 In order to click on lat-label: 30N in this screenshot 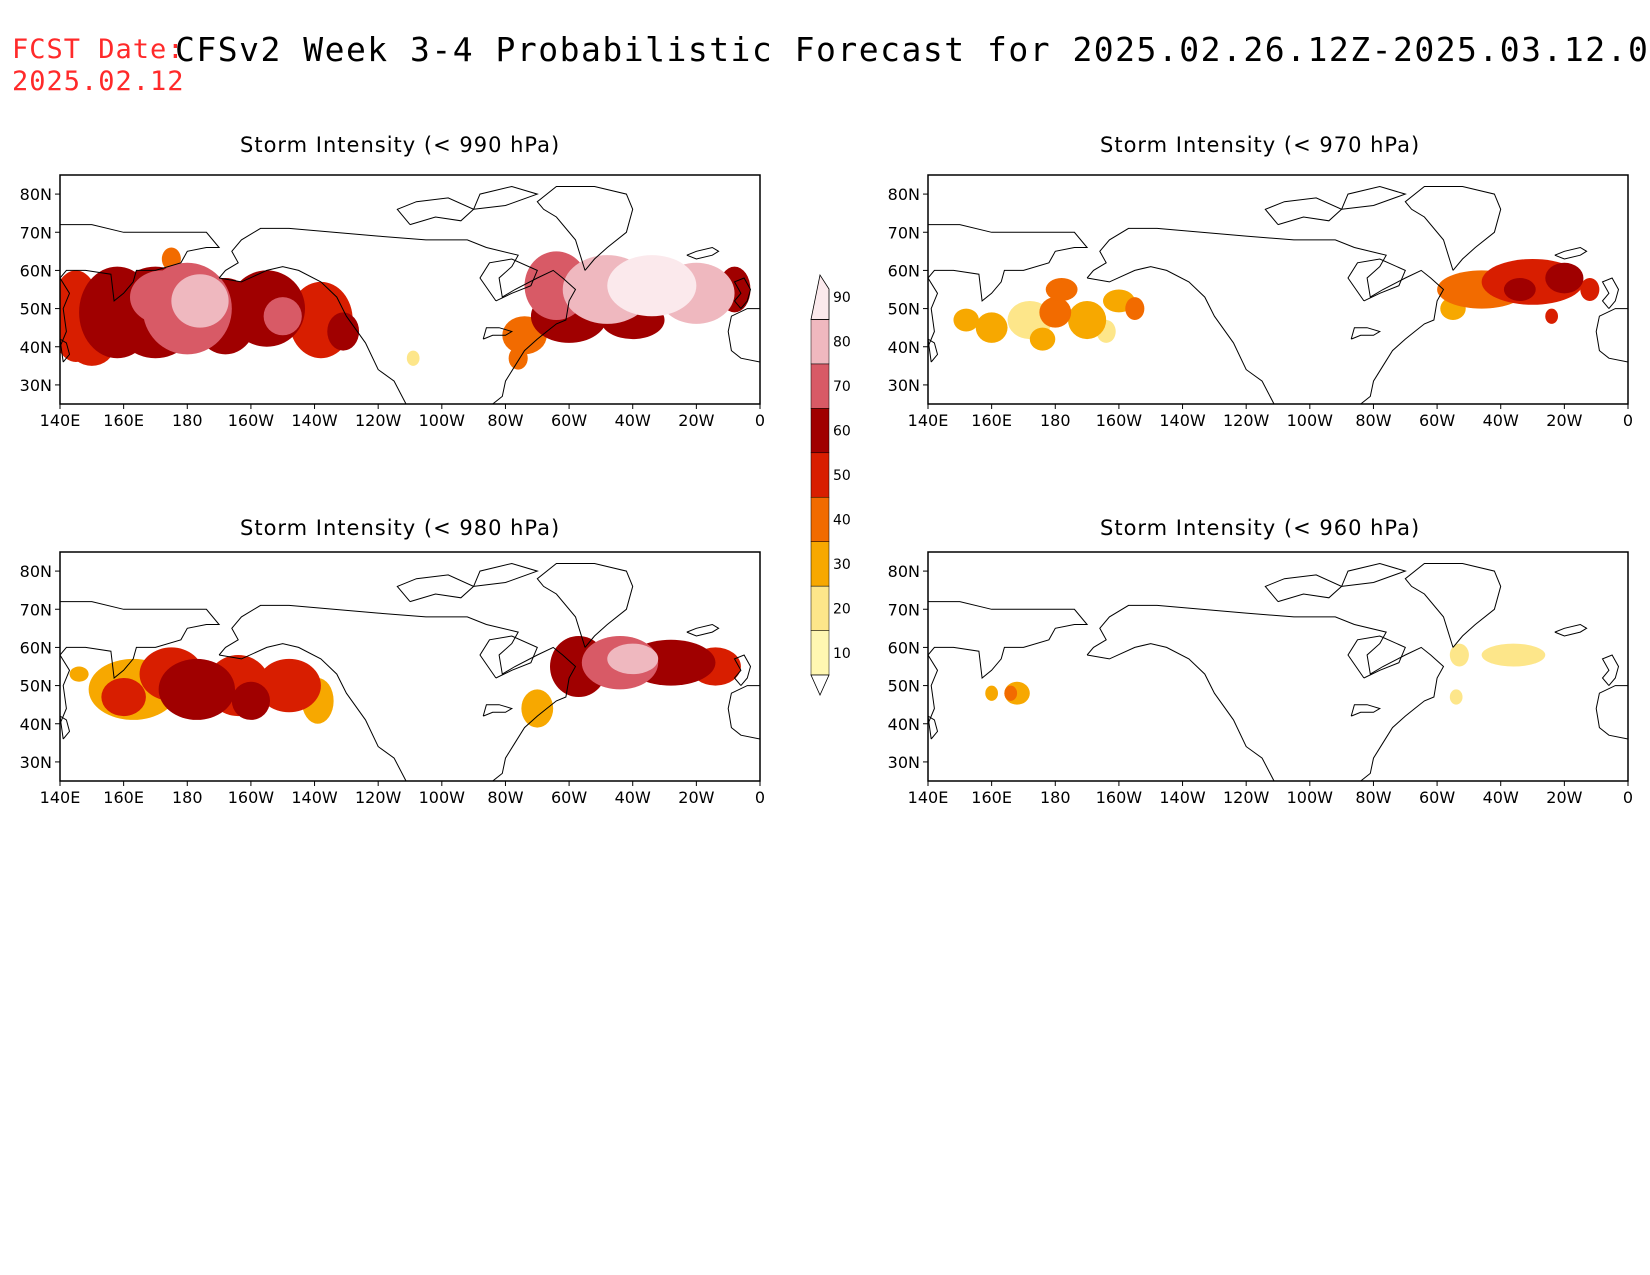, I will do `click(36, 762)`.